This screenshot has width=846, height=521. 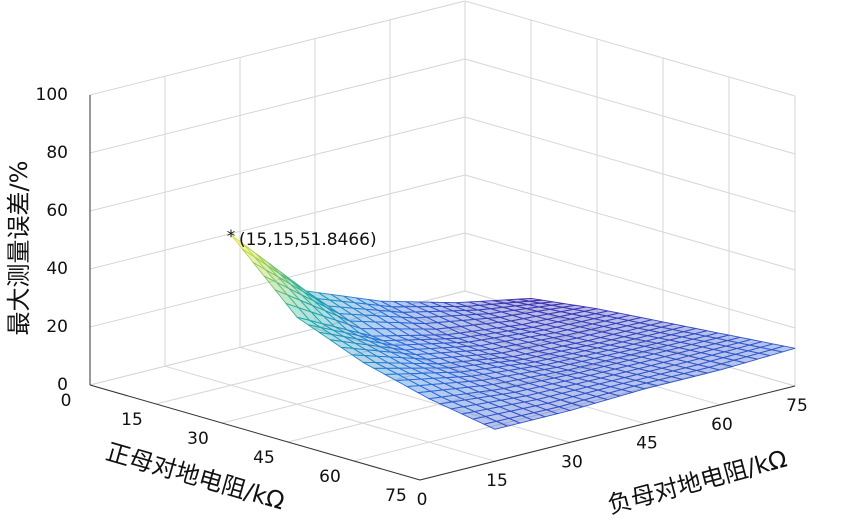 What do you see at coordinates (572, 462) in the screenshot?
I see `y-tick-label: 30` at bounding box center [572, 462].